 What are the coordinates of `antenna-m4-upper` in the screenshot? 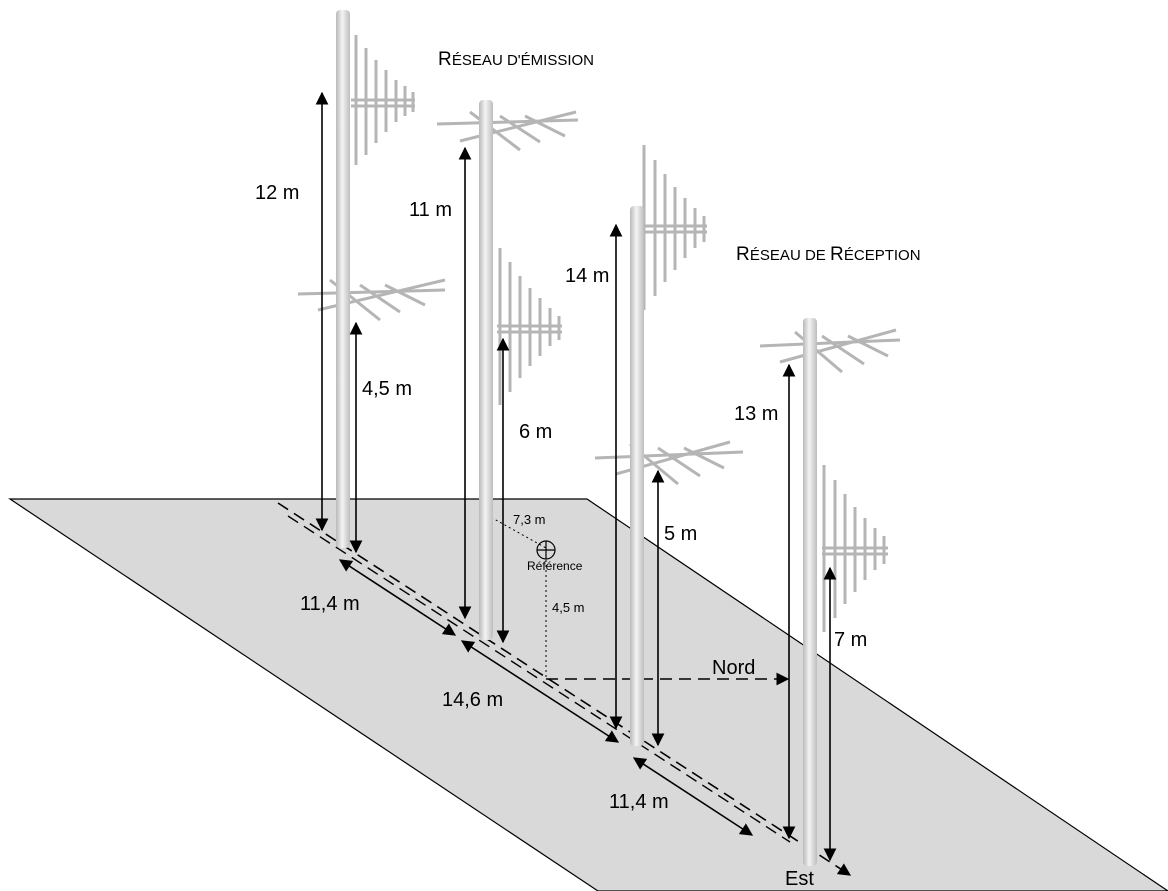 It's located at (830, 351).